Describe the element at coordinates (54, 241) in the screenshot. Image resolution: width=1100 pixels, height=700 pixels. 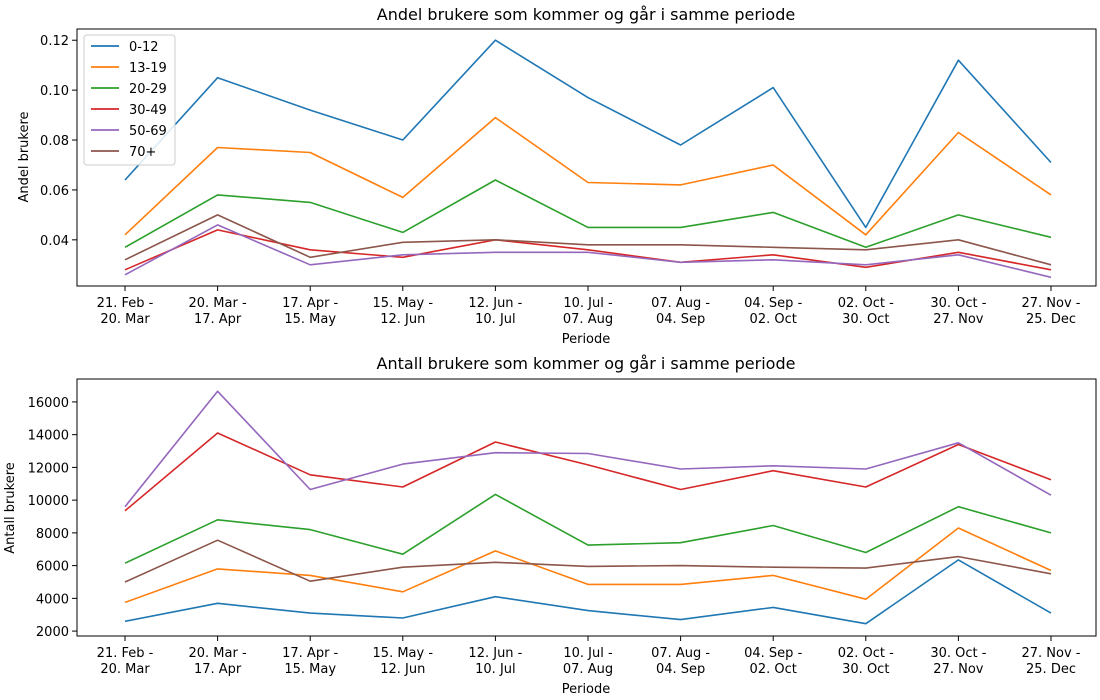
I see `y-tick-label: 0.04` at that location.